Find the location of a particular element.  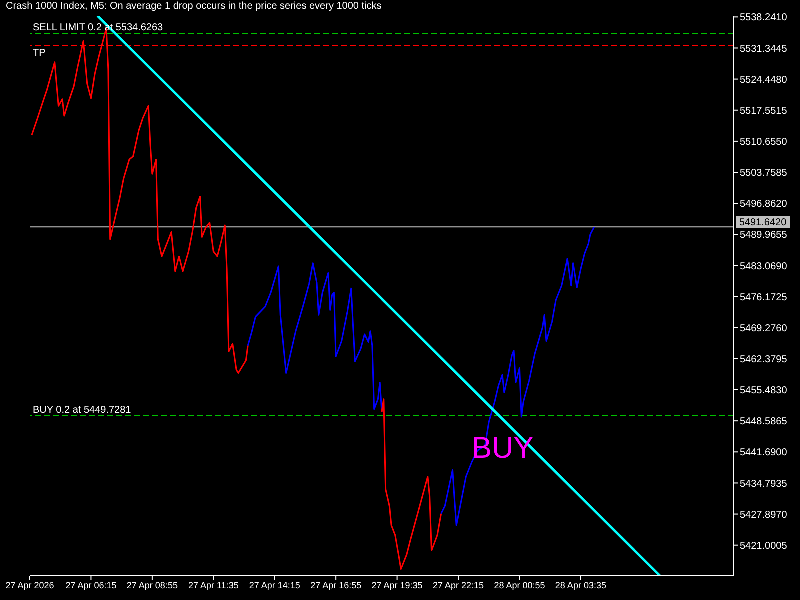

x-tick-label: 27 Apr 14:15 is located at coordinates (274, 585).